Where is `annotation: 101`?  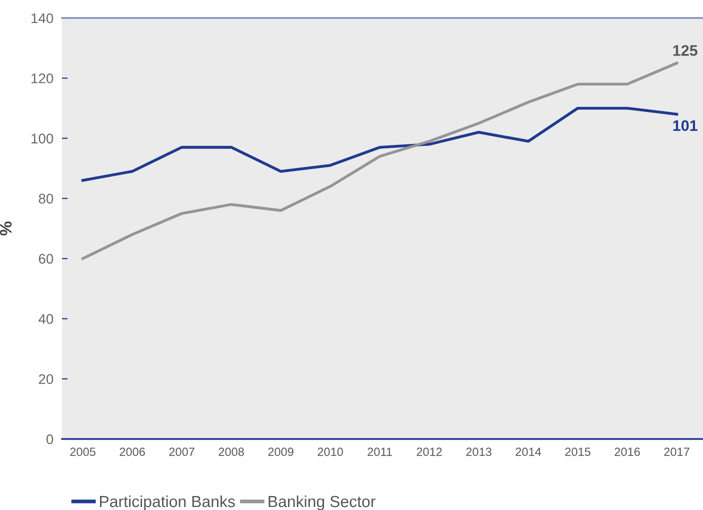
annotation: 101 is located at coordinates (685, 126).